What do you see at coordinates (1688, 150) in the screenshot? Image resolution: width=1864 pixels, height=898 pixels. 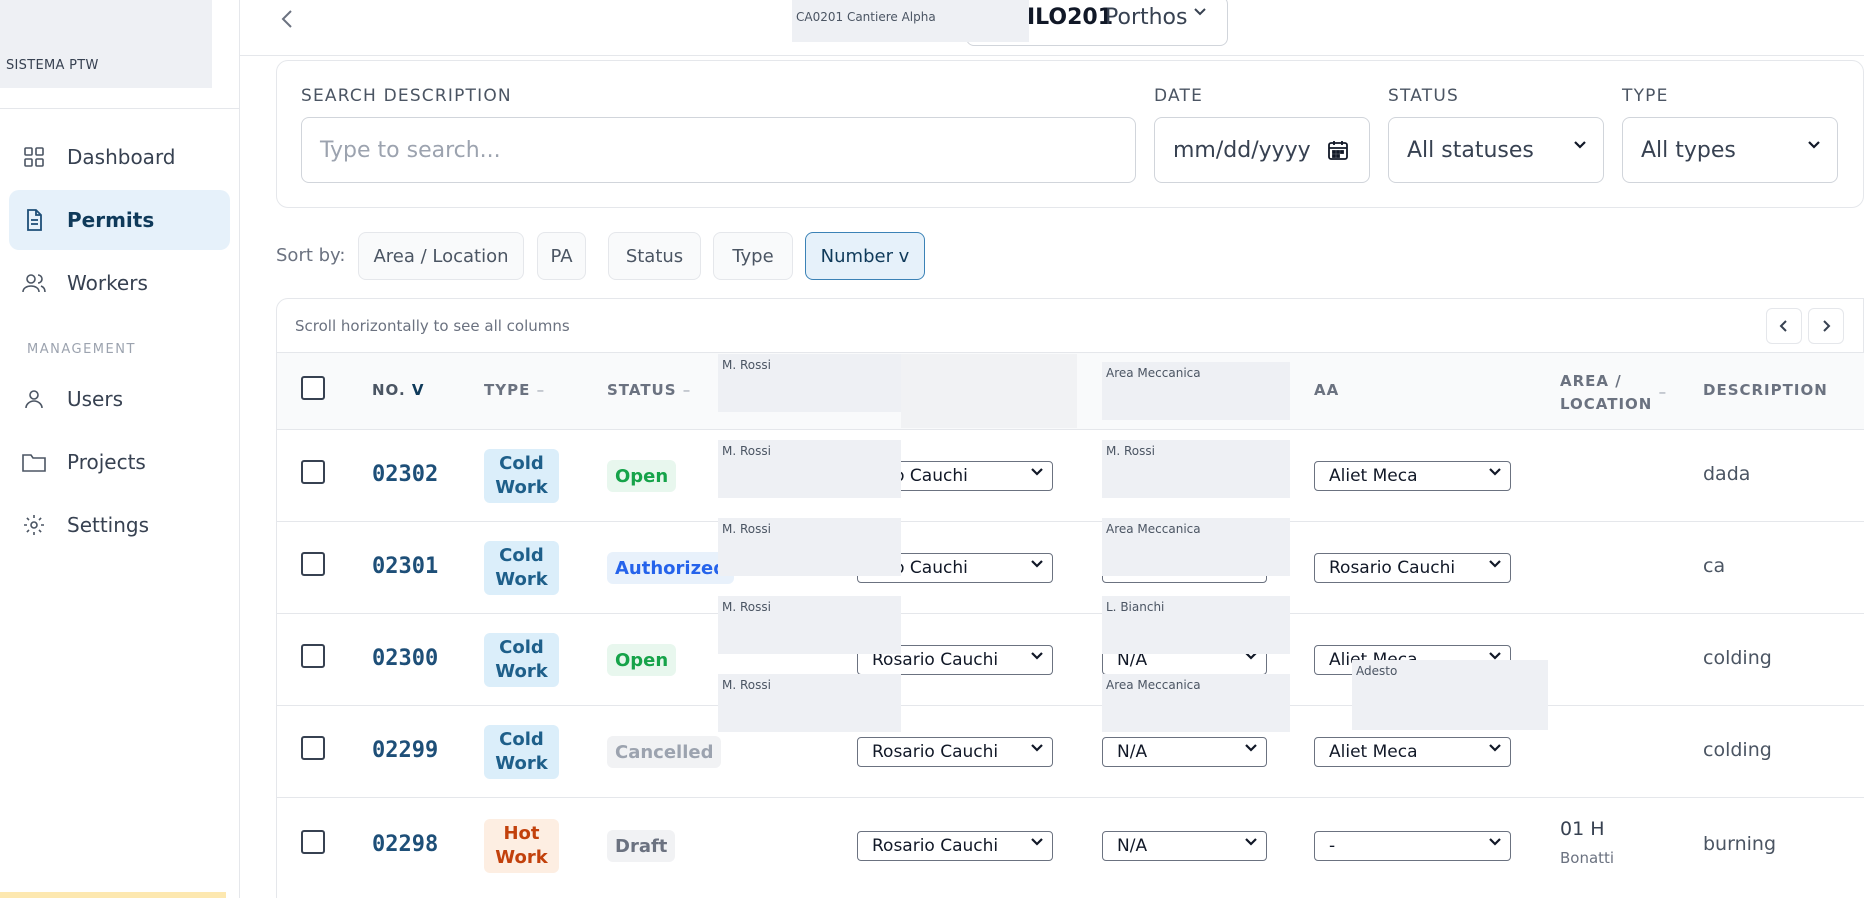 I see `type-select-value: All types` at bounding box center [1688, 150].